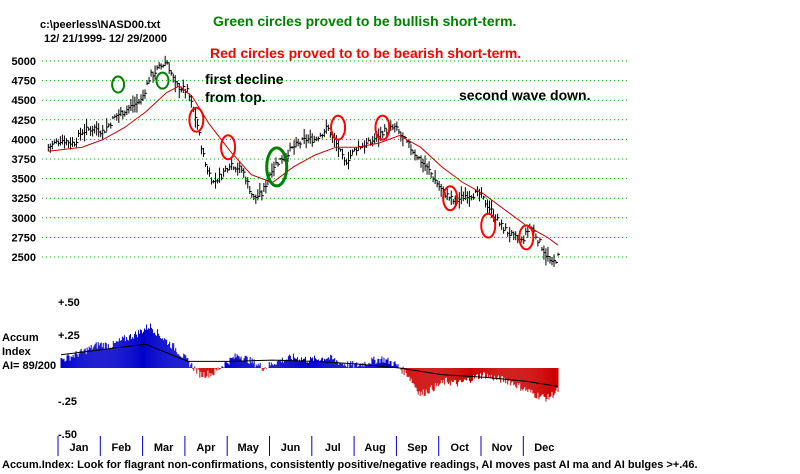 The width and height of the screenshot is (800, 474). Describe the element at coordinates (69, 303) in the screenshot. I see `ai-tick-label: +.50` at that location.